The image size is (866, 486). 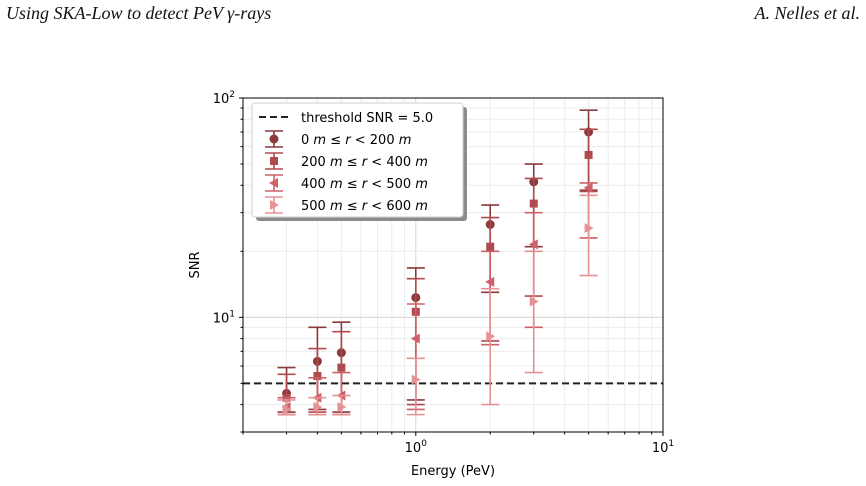 I want to click on y-axis-label: SNR, so click(x=195, y=264).